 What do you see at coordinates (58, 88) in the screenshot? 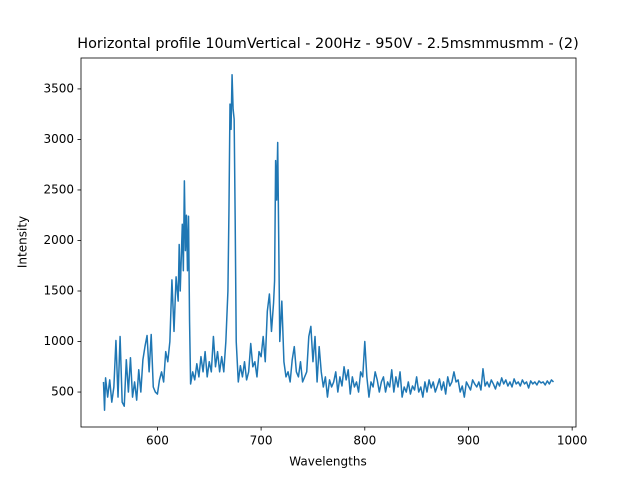
I see `y-tick-label: 3500` at bounding box center [58, 88].